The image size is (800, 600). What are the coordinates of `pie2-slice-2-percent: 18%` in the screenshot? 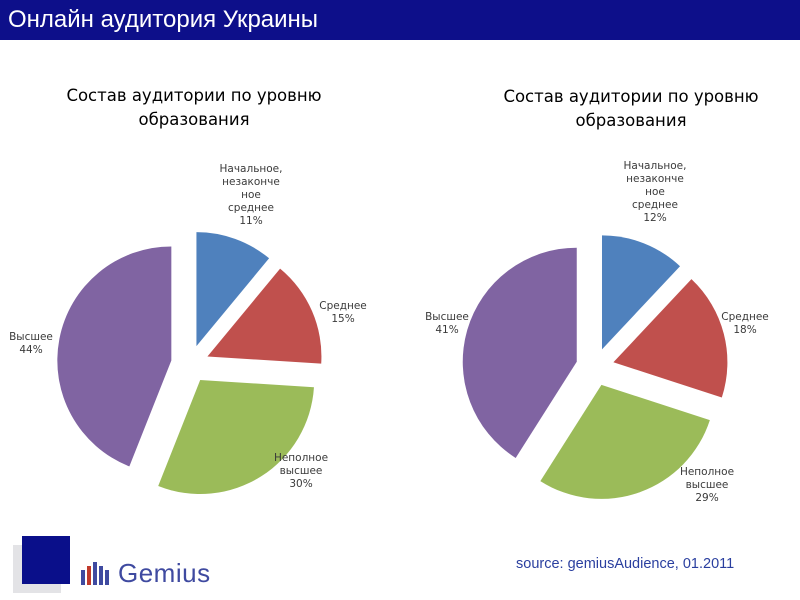 It's located at (745, 330).